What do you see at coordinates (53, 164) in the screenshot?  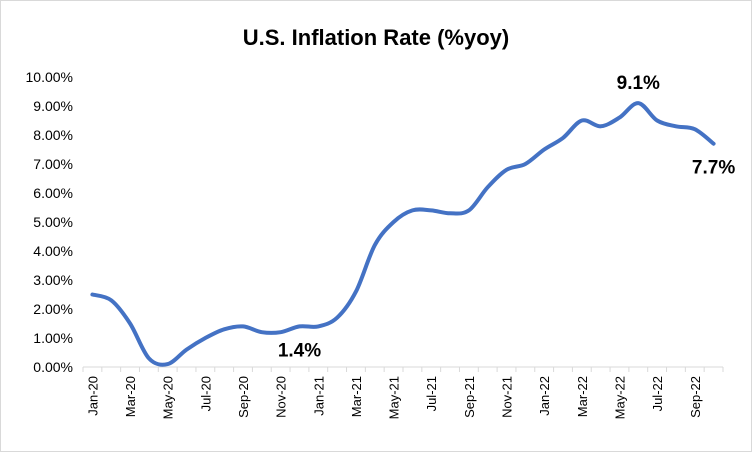 I see `y-tick-label: 7.00%` at bounding box center [53, 164].